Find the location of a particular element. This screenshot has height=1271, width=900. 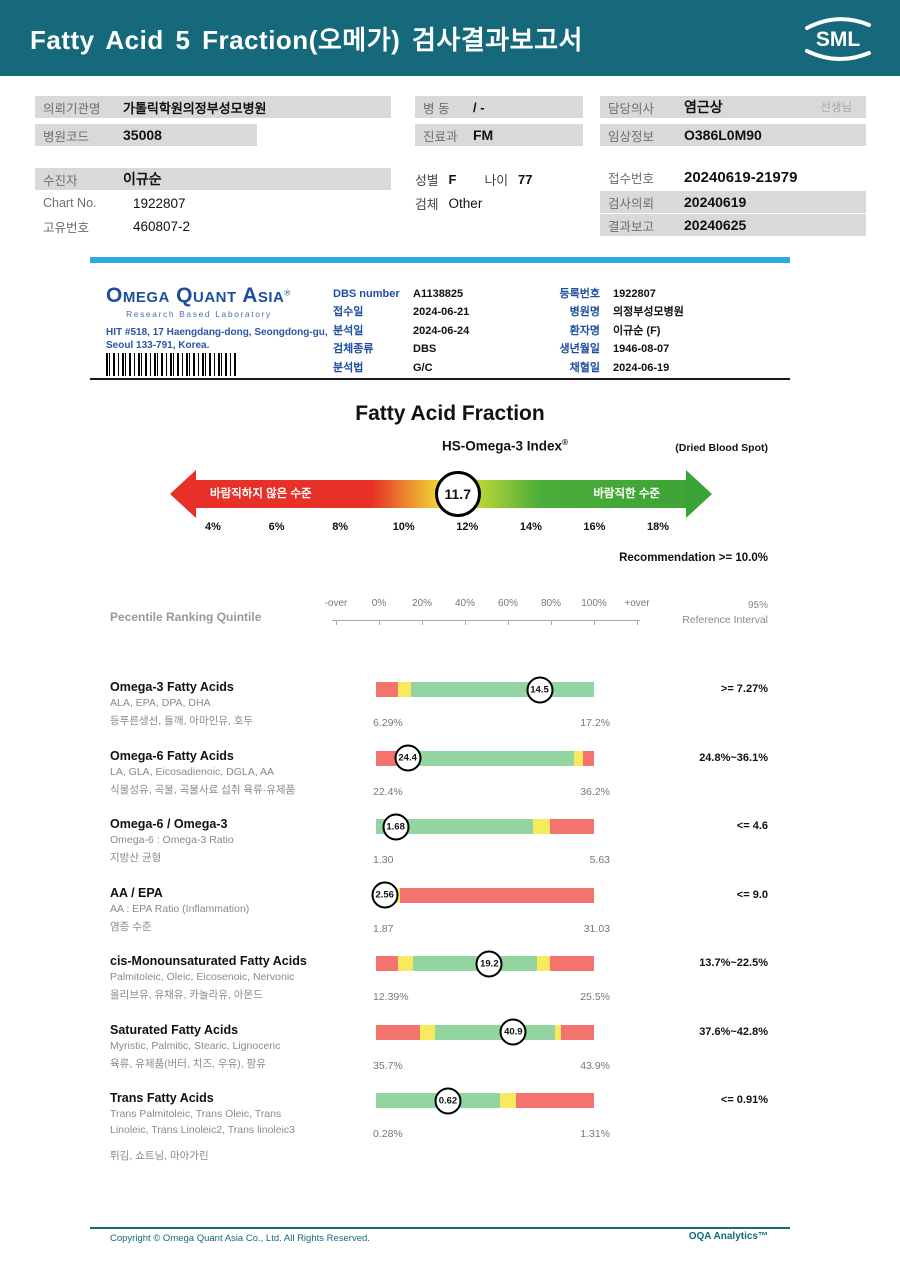

reference-interval: <= 0.91% is located at coordinates (744, 1100).